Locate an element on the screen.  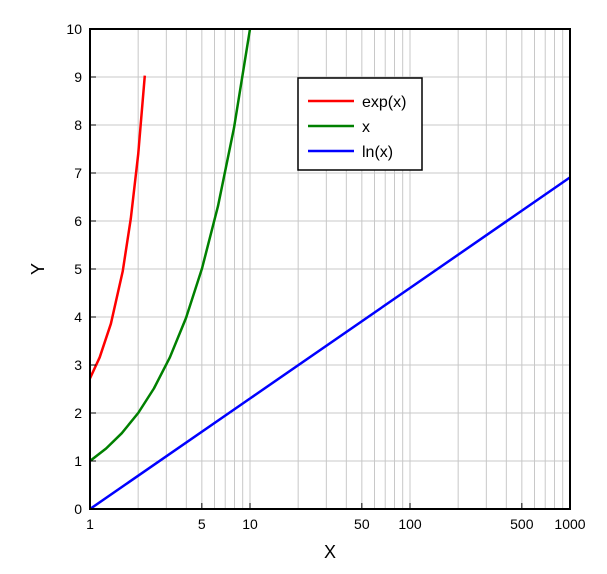
y-tick-label: 1 is located at coordinates (78, 461).